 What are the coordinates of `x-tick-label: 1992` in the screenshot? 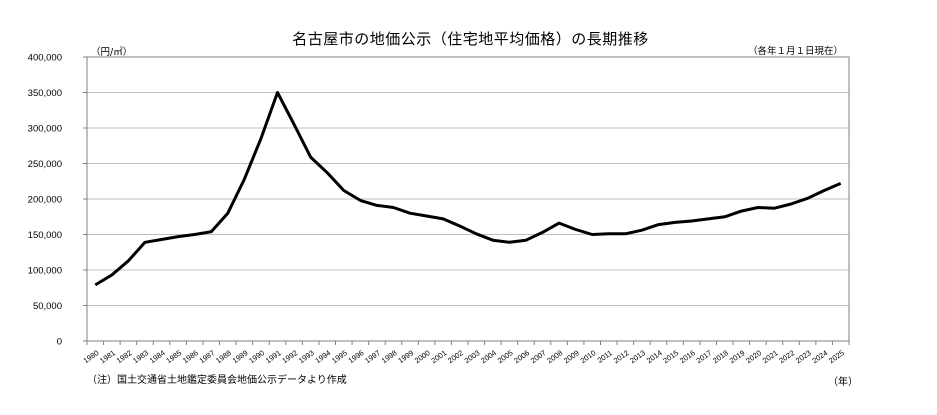 It's located at (289, 356).